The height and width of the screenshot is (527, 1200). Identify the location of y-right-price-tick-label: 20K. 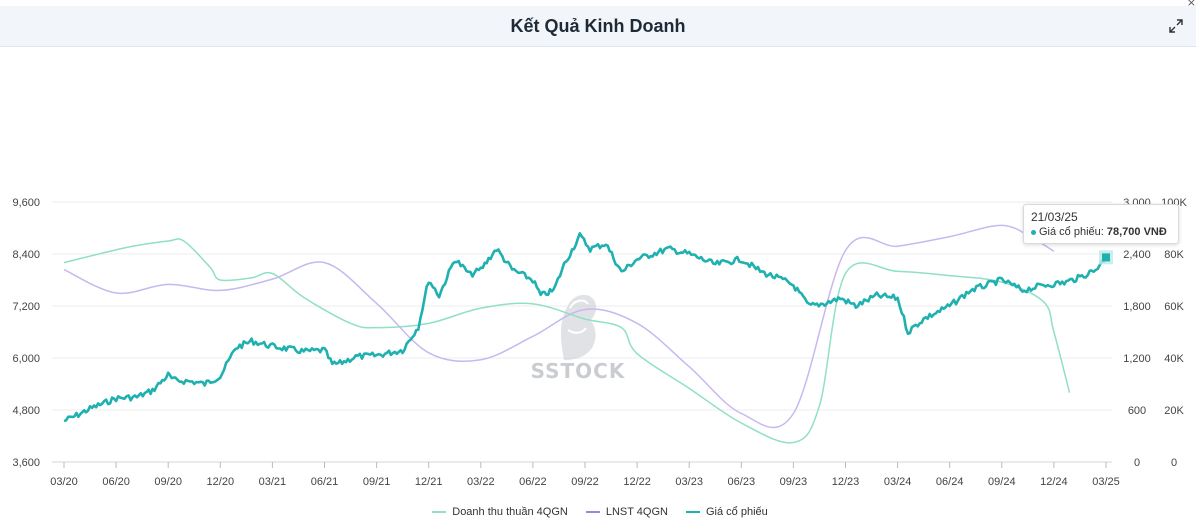
(1174, 411).